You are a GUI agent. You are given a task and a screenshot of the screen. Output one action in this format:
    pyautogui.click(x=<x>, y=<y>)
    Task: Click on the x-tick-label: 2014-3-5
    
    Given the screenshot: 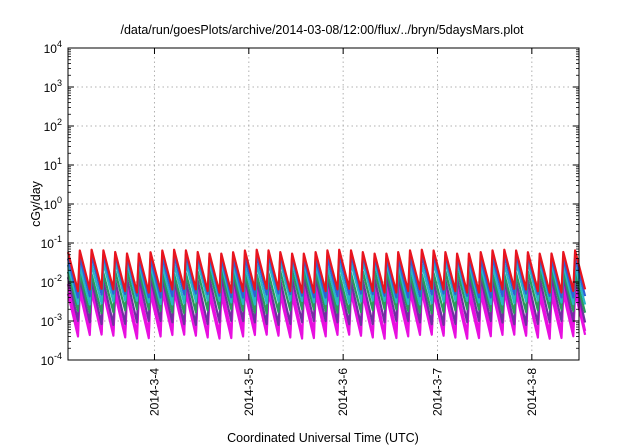 What is the action you would take?
    pyautogui.click(x=249, y=392)
    